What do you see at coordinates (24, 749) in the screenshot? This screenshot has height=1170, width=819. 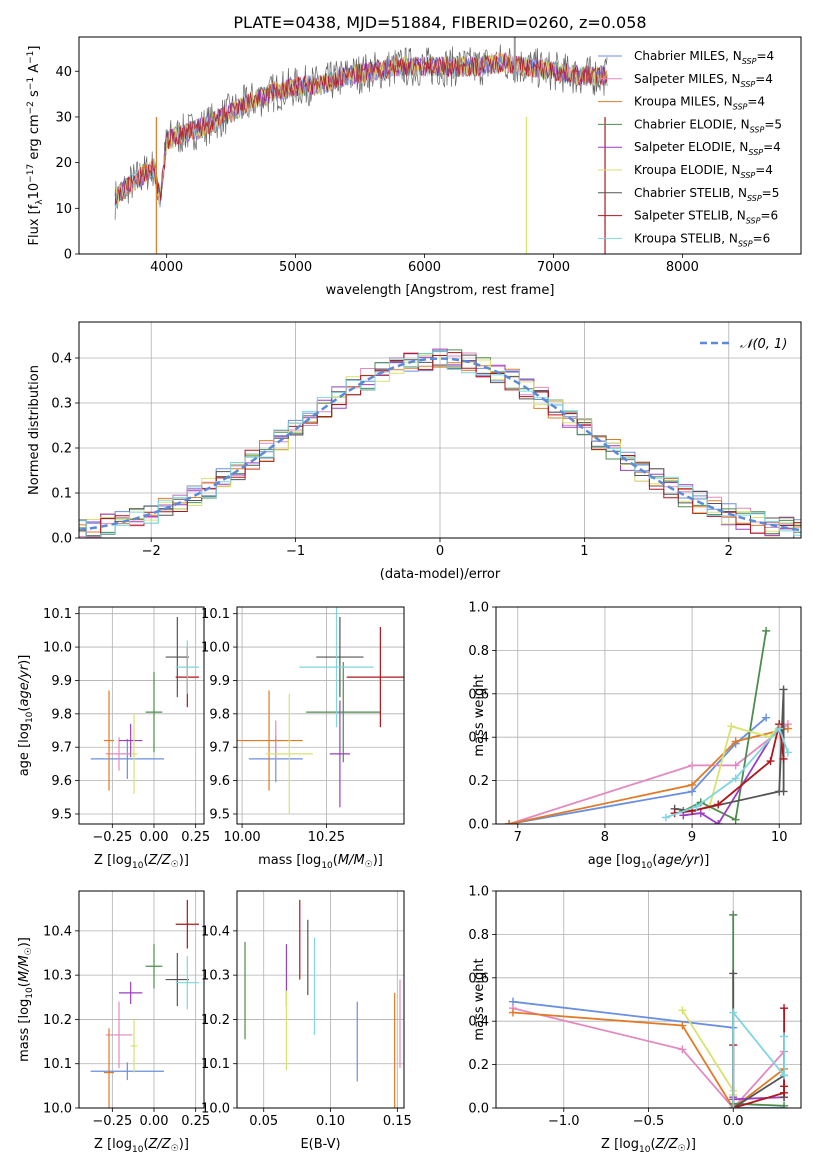 I see `y-axis-label-part: age [log` at bounding box center [24, 749].